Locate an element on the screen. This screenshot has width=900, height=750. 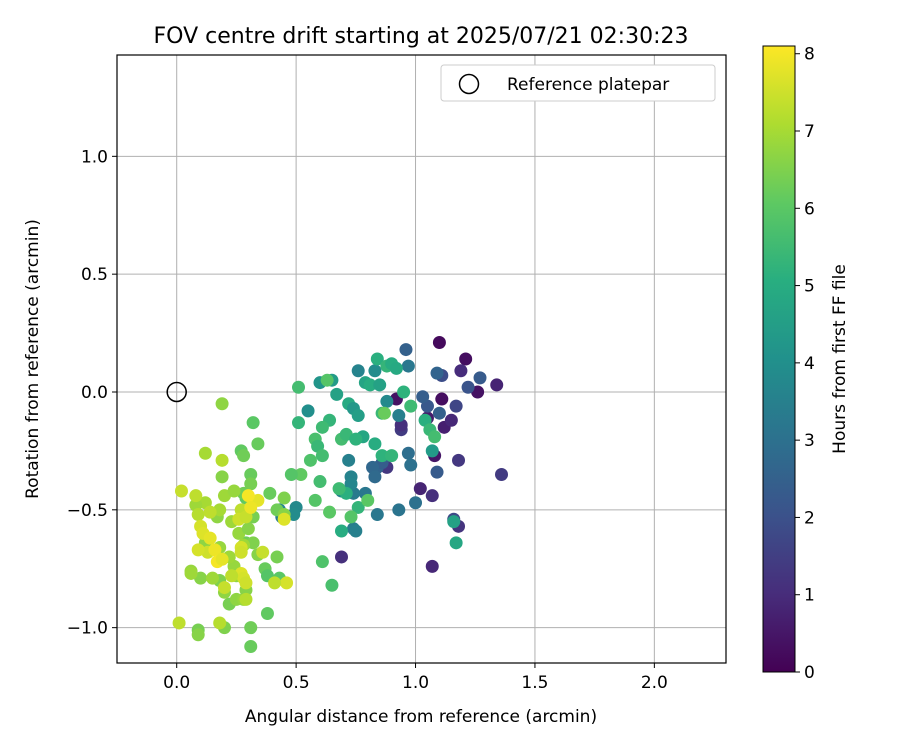
y-axis-label: Rotation from reference (arcmin) is located at coordinates (33, 359).